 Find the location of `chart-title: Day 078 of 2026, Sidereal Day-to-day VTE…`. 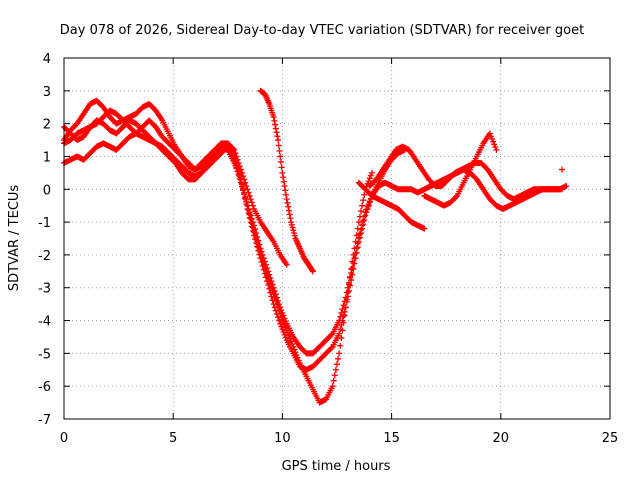

chart-title: Day 078 of 2026, Sidereal Day-to-day VTE… is located at coordinates (322, 30).